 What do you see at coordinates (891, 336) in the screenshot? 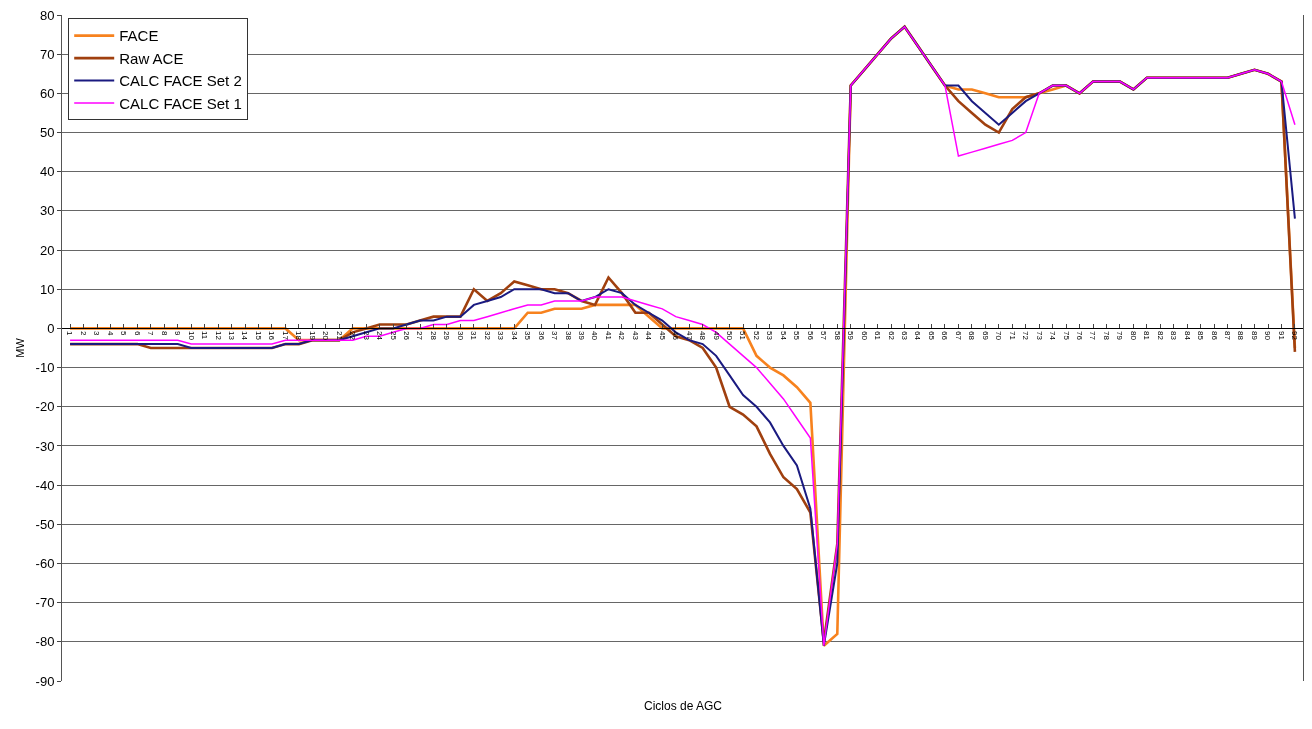
I see `x-tick-label: 62` at bounding box center [891, 336].